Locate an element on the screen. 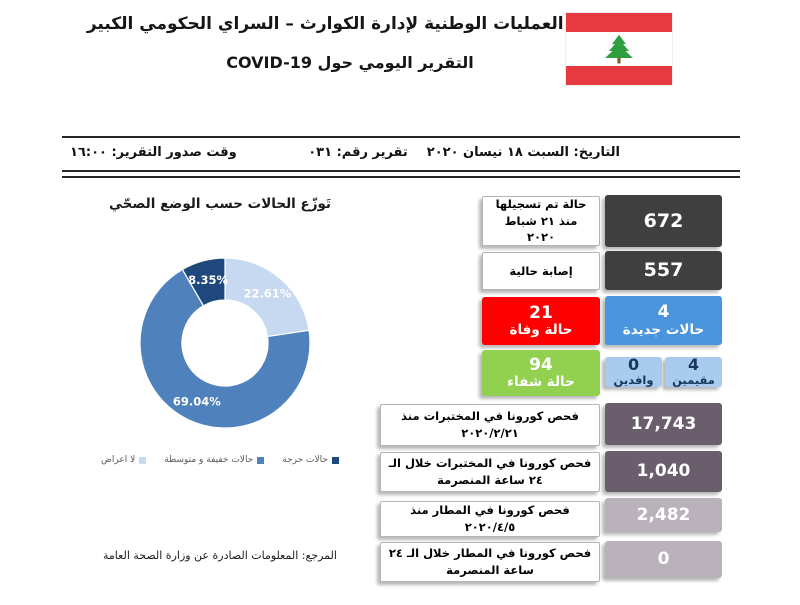 The width and height of the screenshot is (800, 605). stat-residents: 4 مقيمين is located at coordinates (693, 371).